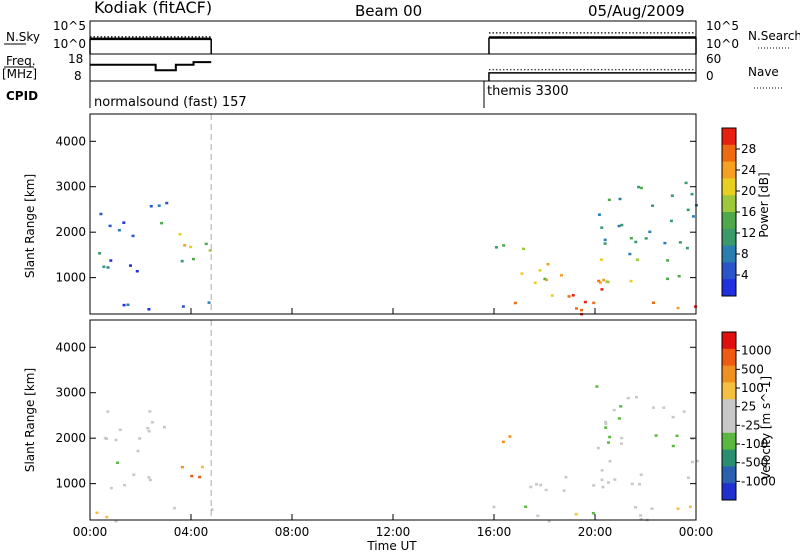 This screenshot has height=554, width=800. Describe the element at coordinates (748, 170) in the screenshot. I see `power-colorbar-tick-label: 24` at that location.